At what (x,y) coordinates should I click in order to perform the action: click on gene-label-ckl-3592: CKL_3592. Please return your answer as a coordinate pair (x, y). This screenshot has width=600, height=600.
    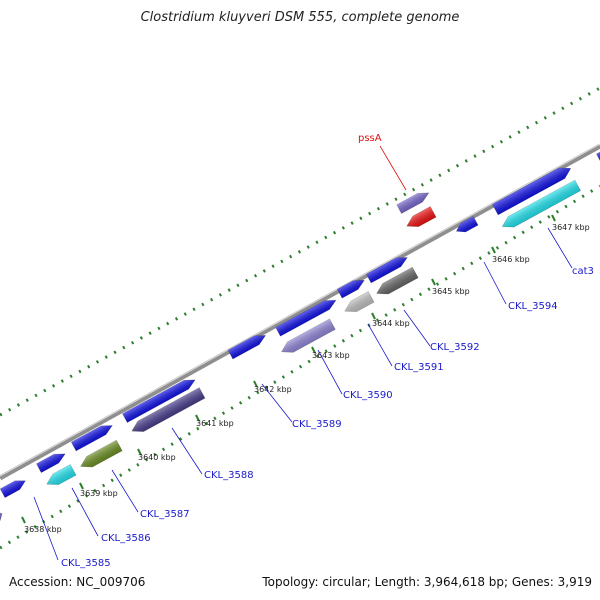
    Looking at the image, I should click on (455, 347).